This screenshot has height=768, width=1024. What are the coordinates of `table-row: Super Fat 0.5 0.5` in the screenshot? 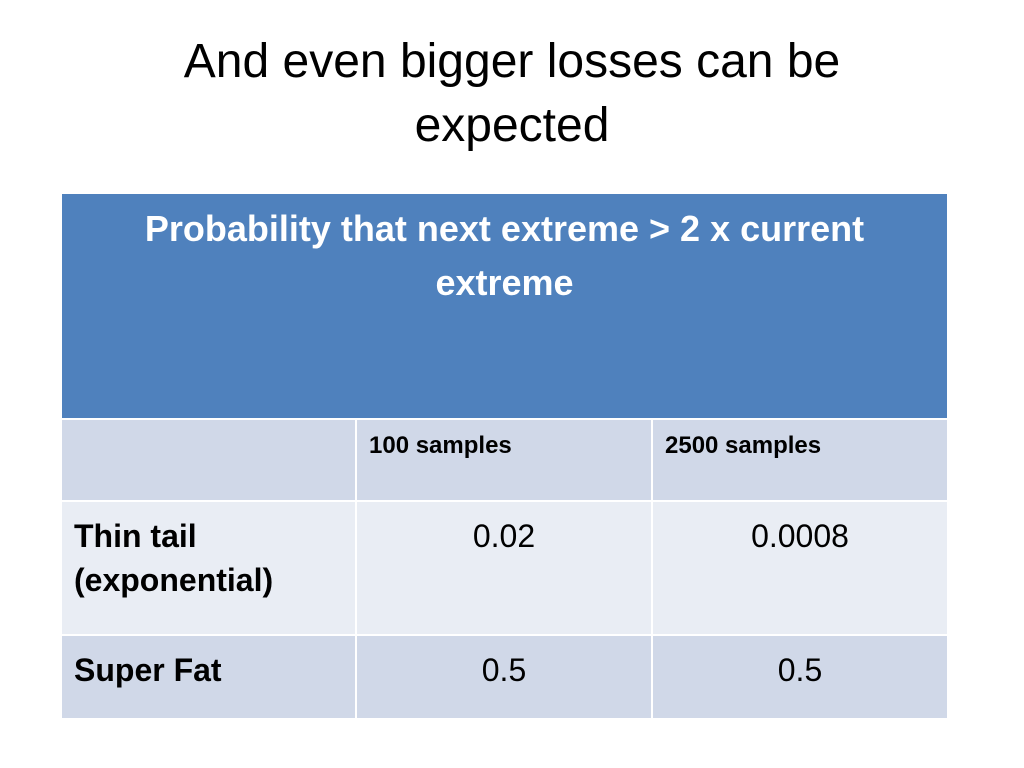 It's located at (504, 677).